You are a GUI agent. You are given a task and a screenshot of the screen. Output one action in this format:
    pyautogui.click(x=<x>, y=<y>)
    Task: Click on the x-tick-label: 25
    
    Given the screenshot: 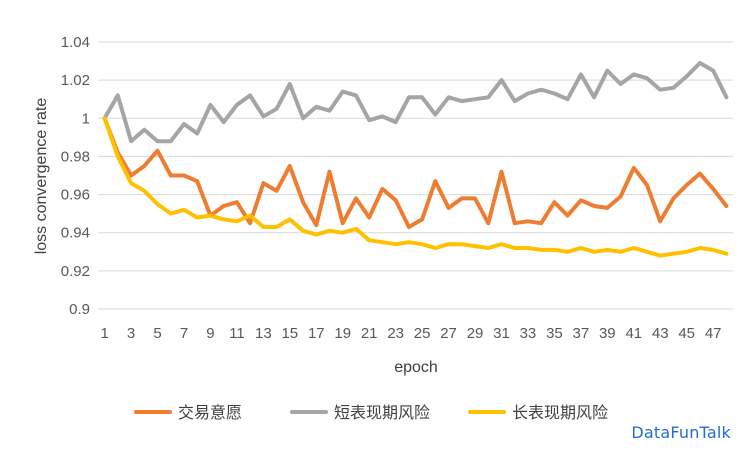 What is the action you would take?
    pyautogui.click(x=422, y=333)
    